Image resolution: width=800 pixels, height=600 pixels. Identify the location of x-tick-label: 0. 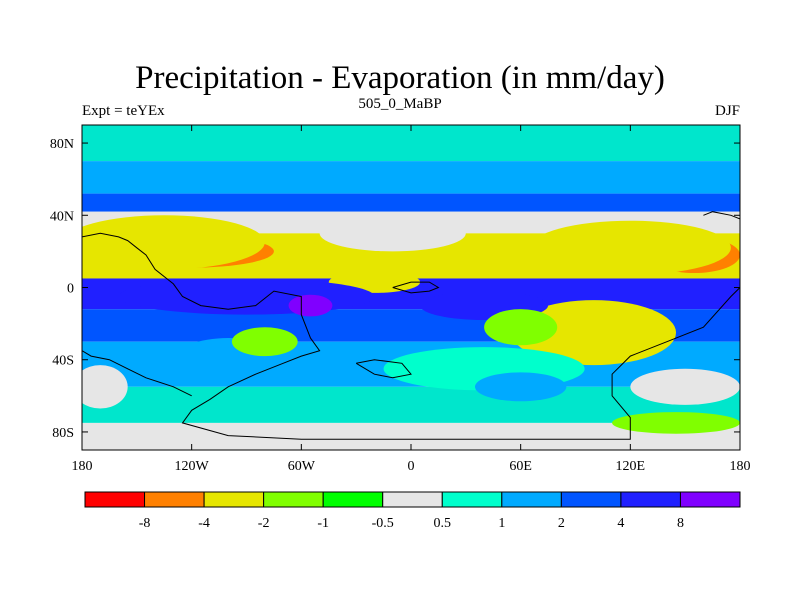
(411, 466).